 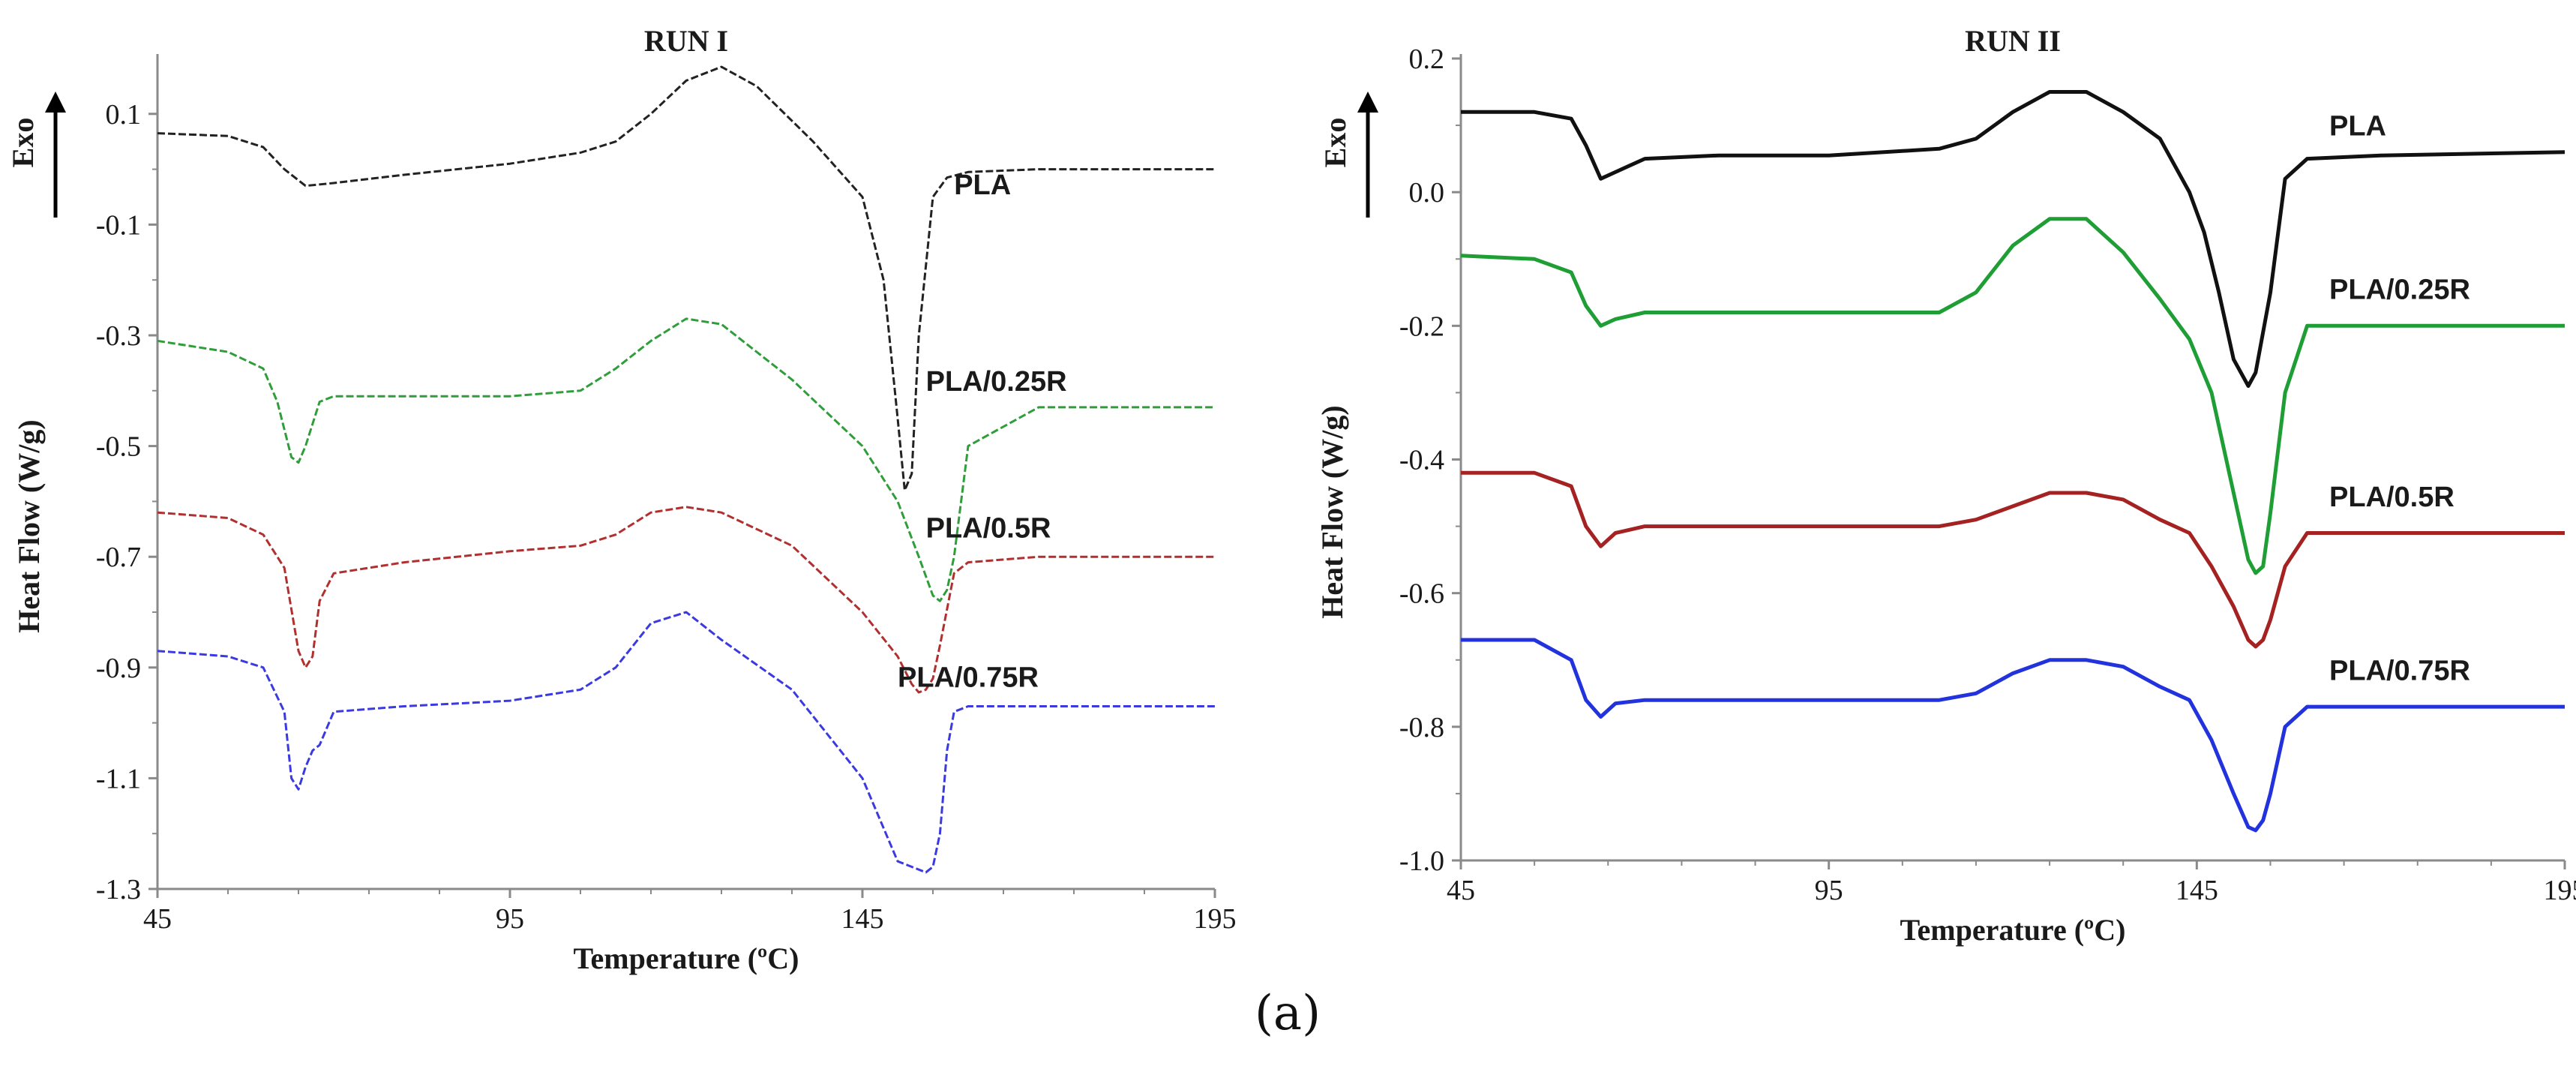 What do you see at coordinates (1427, 193) in the screenshot?
I see `y-tick-label: 0.0` at bounding box center [1427, 193].